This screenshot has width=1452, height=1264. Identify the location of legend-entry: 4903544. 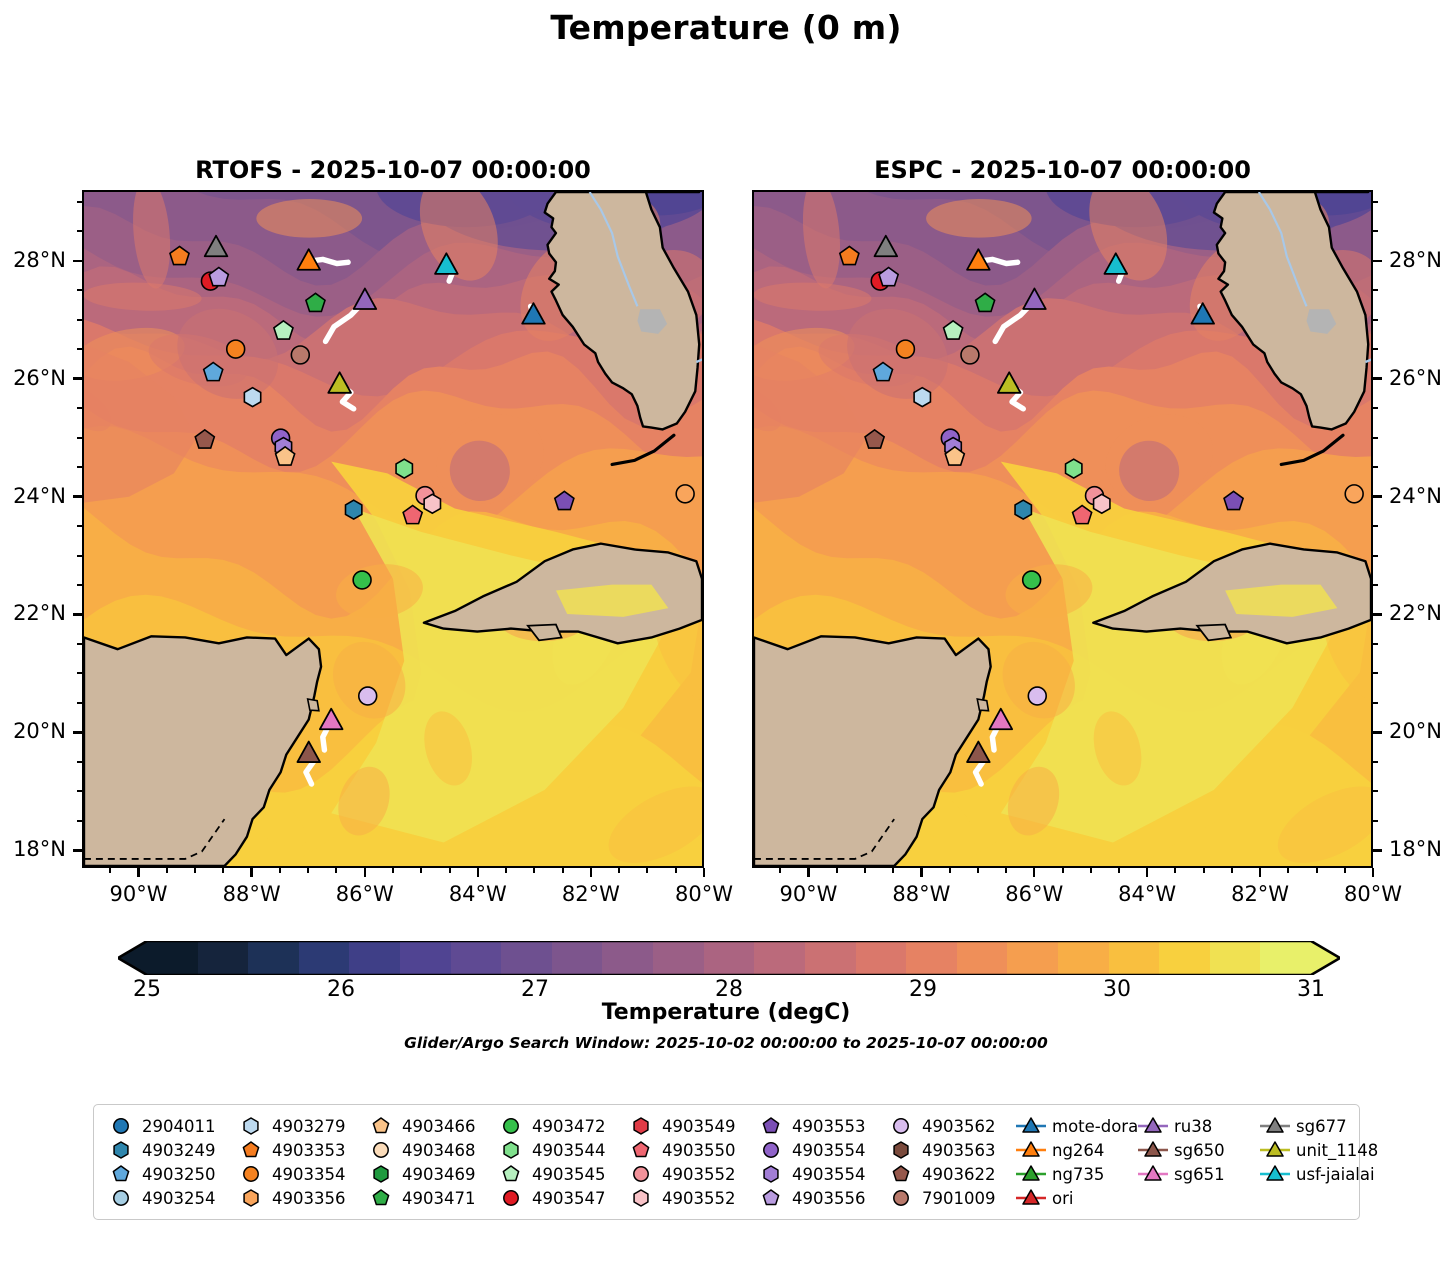
(559, 1150).